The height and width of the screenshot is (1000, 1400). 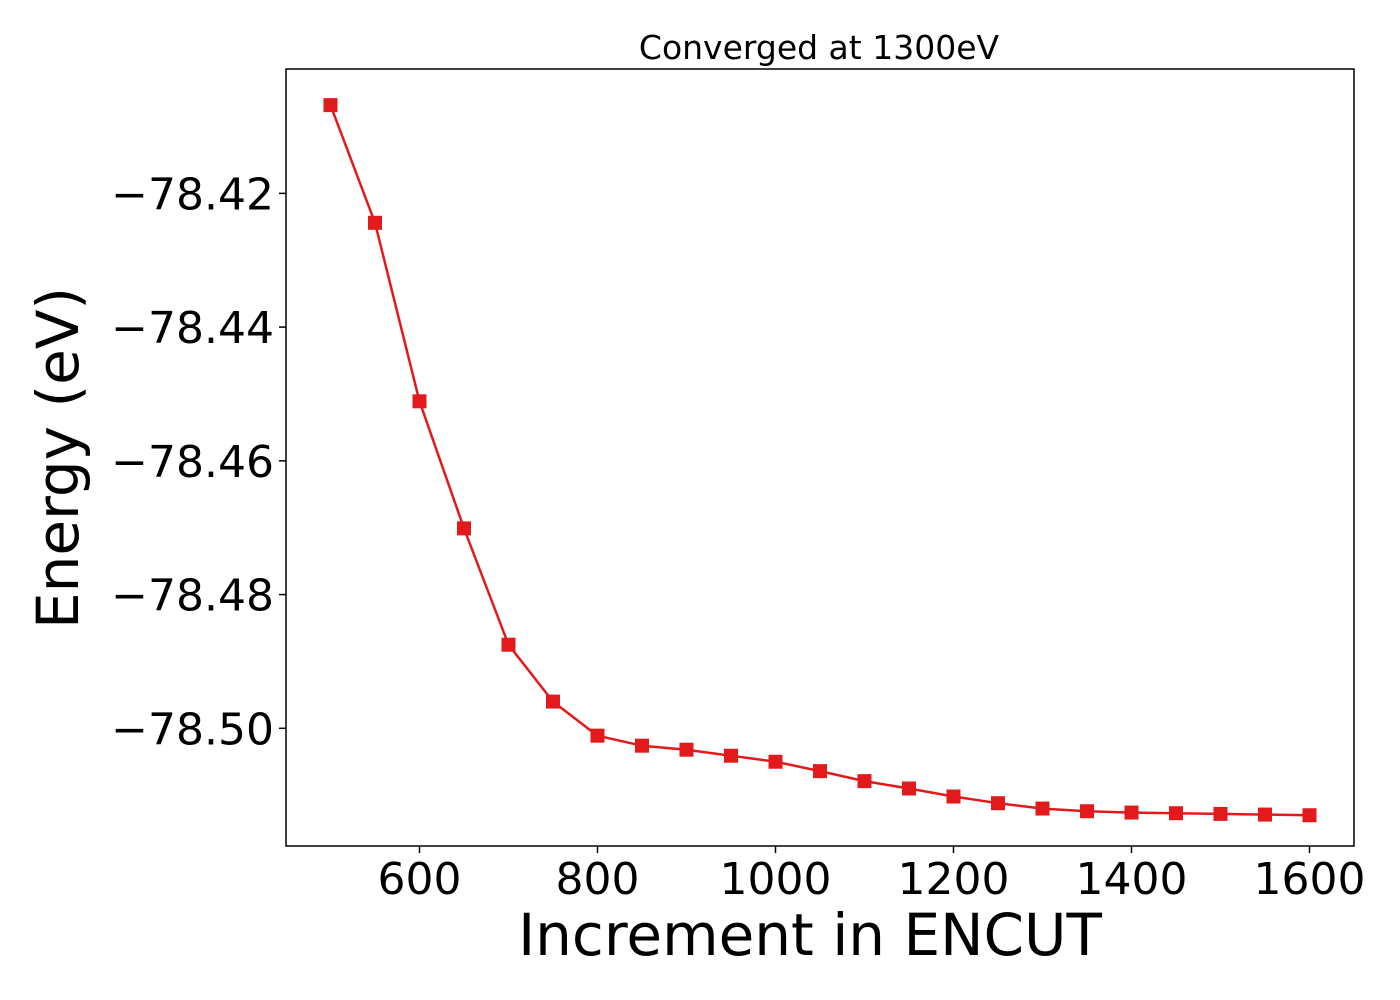 What do you see at coordinates (810, 935) in the screenshot?
I see `x-axis-title: Increment in ENCUT` at bounding box center [810, 935].